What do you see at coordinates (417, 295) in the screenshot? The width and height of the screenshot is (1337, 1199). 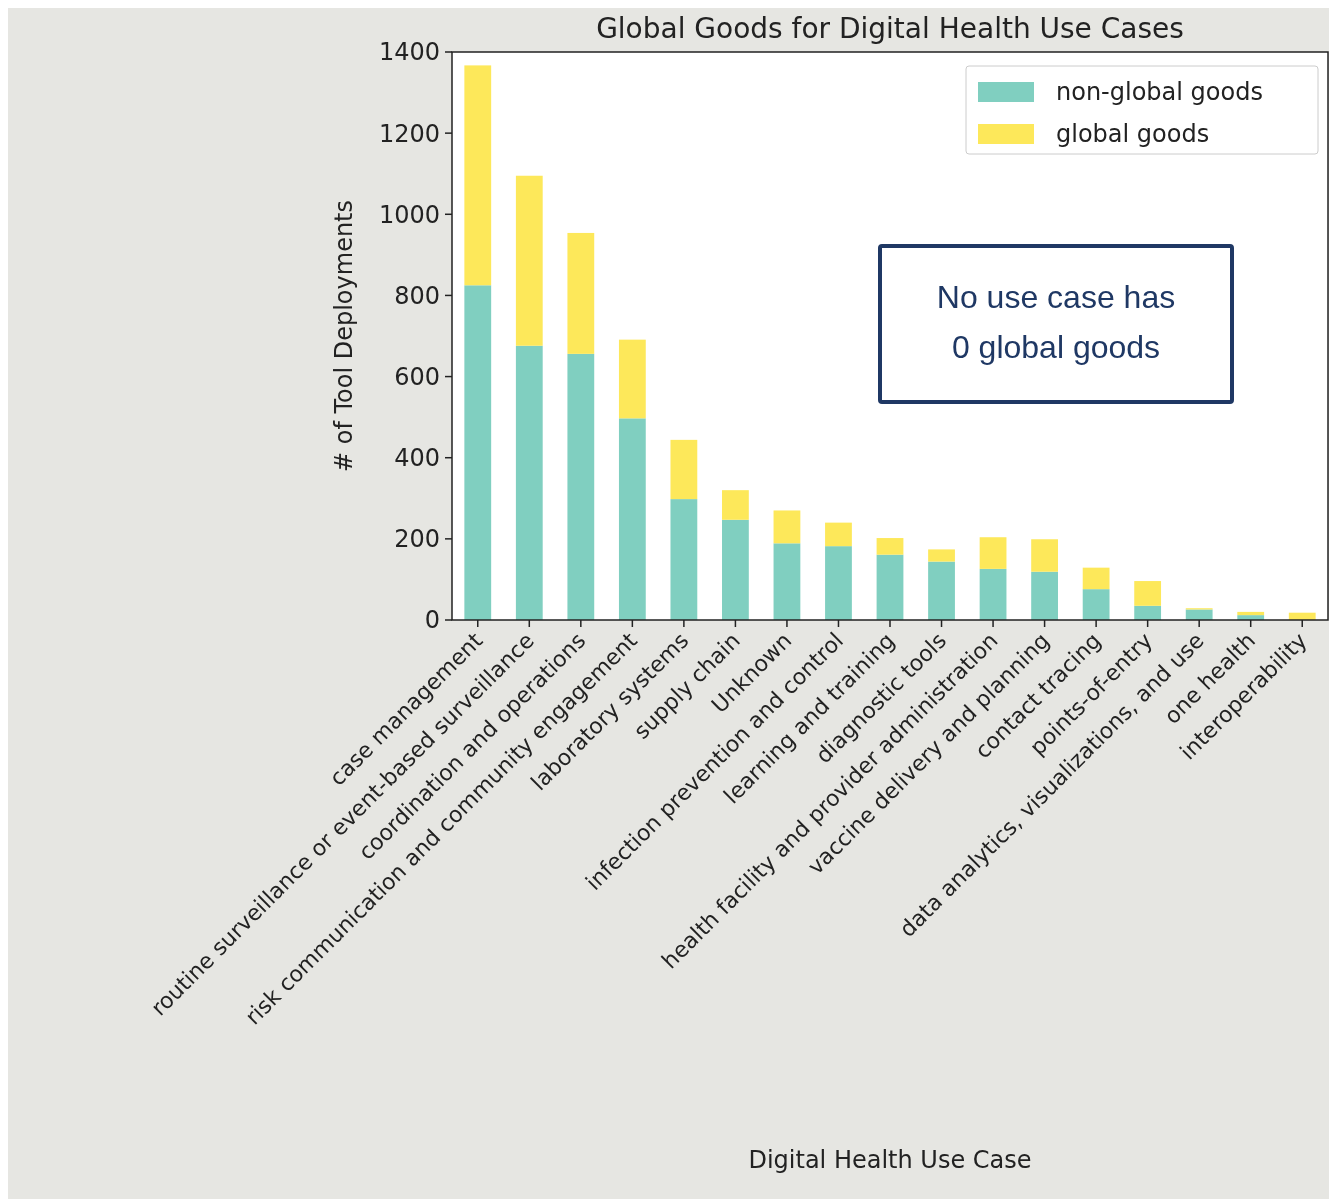 I see `y-tick-label: 800` at bounding box center [417, 295].